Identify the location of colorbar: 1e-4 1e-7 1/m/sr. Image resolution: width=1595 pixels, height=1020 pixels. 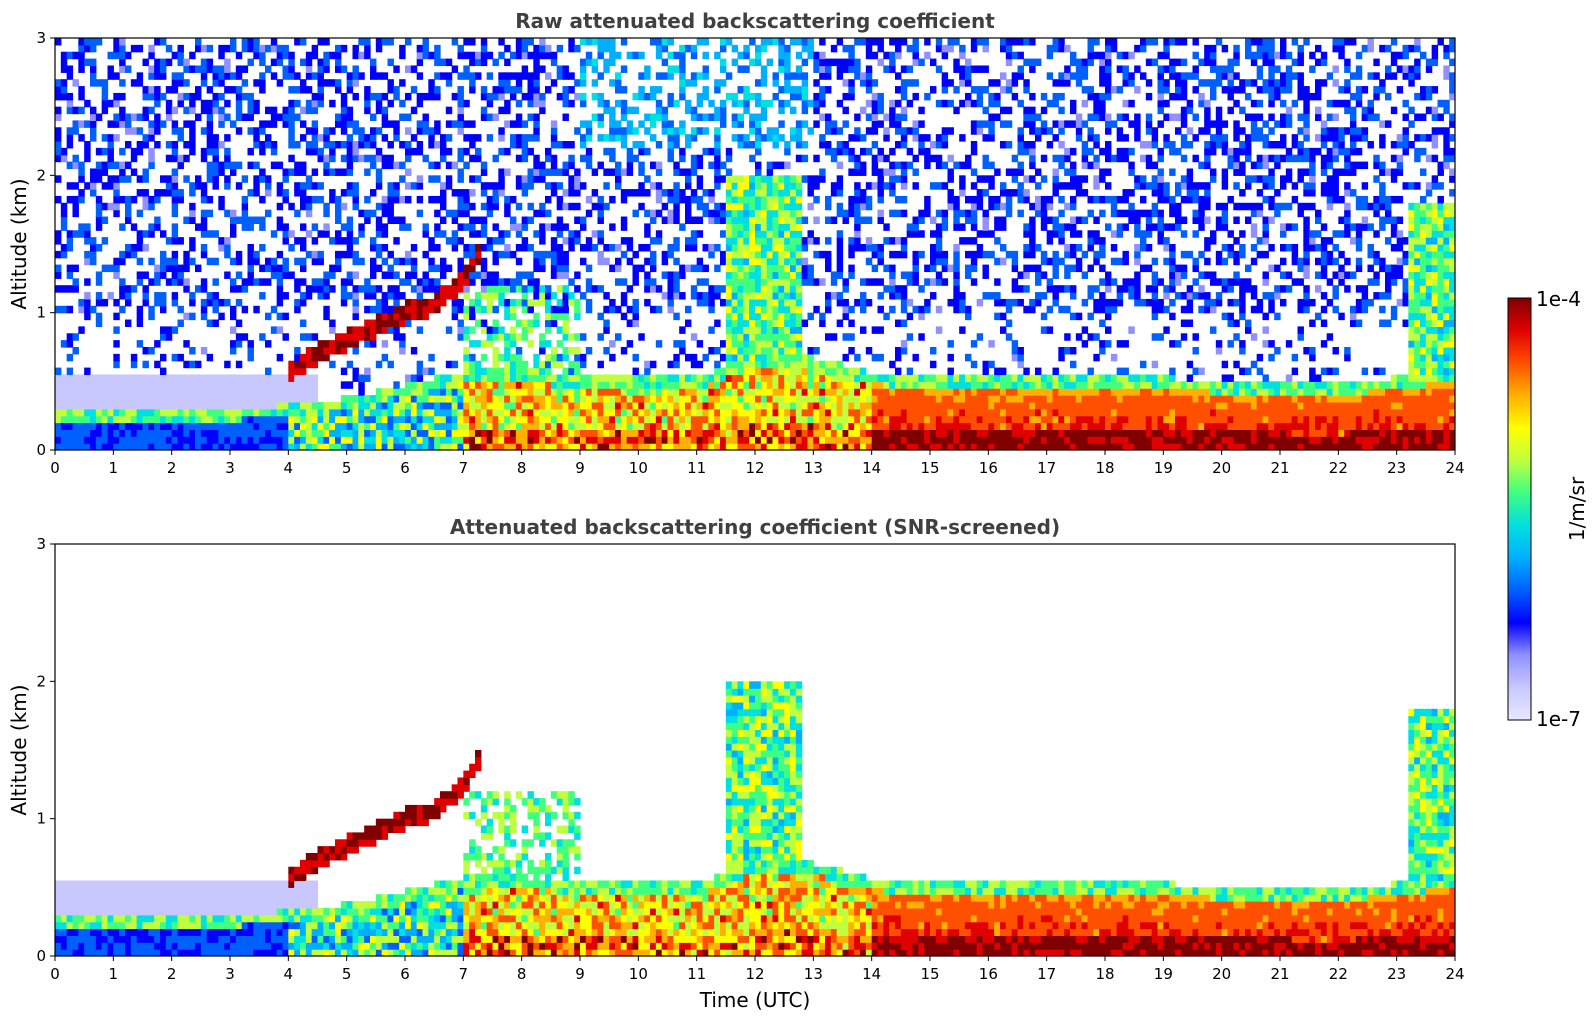
(1548, 509).